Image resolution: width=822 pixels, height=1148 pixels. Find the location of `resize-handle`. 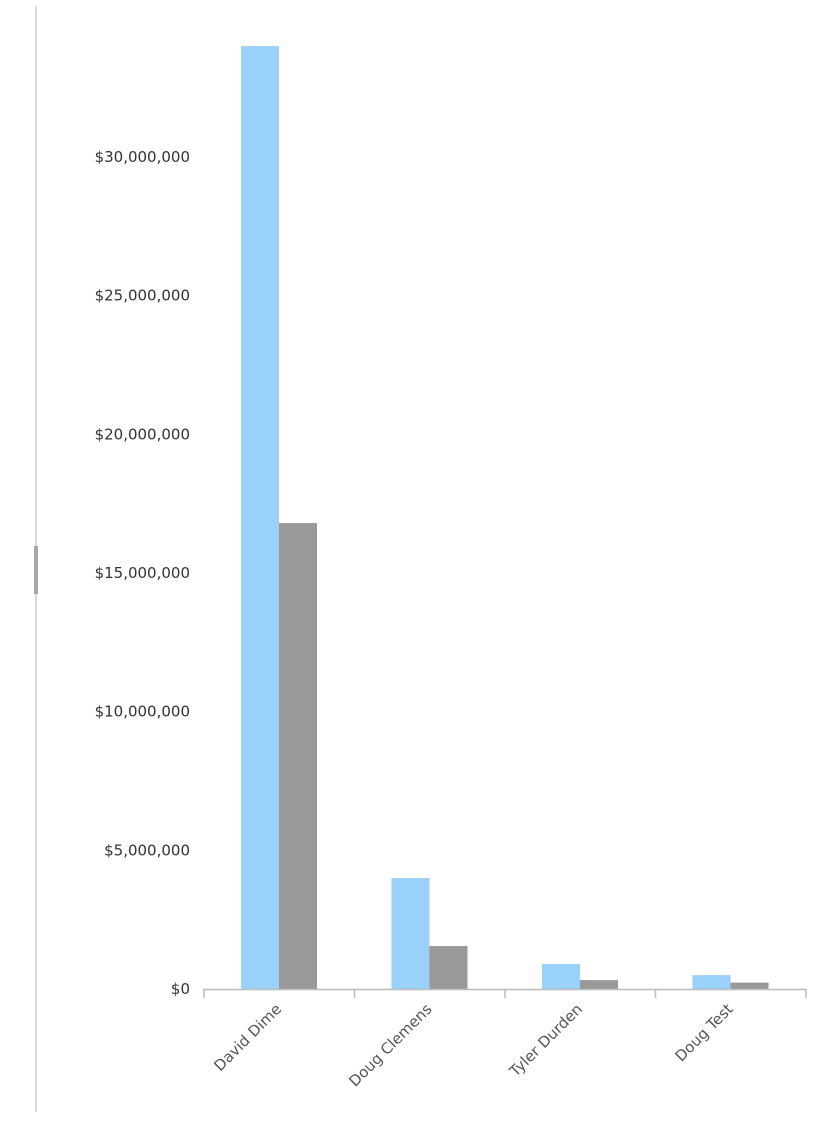

resize-handle is located at coordinates (36, 570).